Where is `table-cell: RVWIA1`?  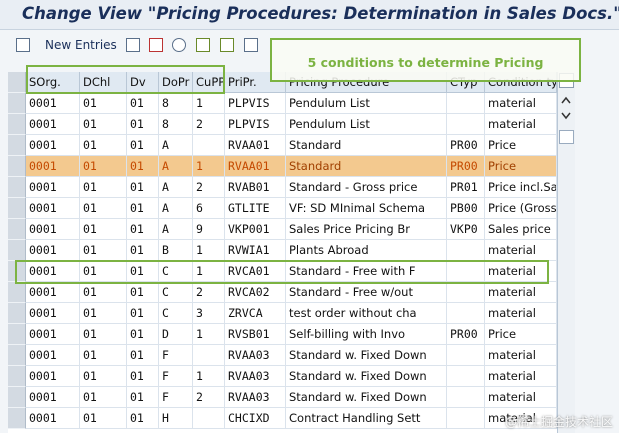 table-cell: RVWIA1 is located at coordinates (255, 250).